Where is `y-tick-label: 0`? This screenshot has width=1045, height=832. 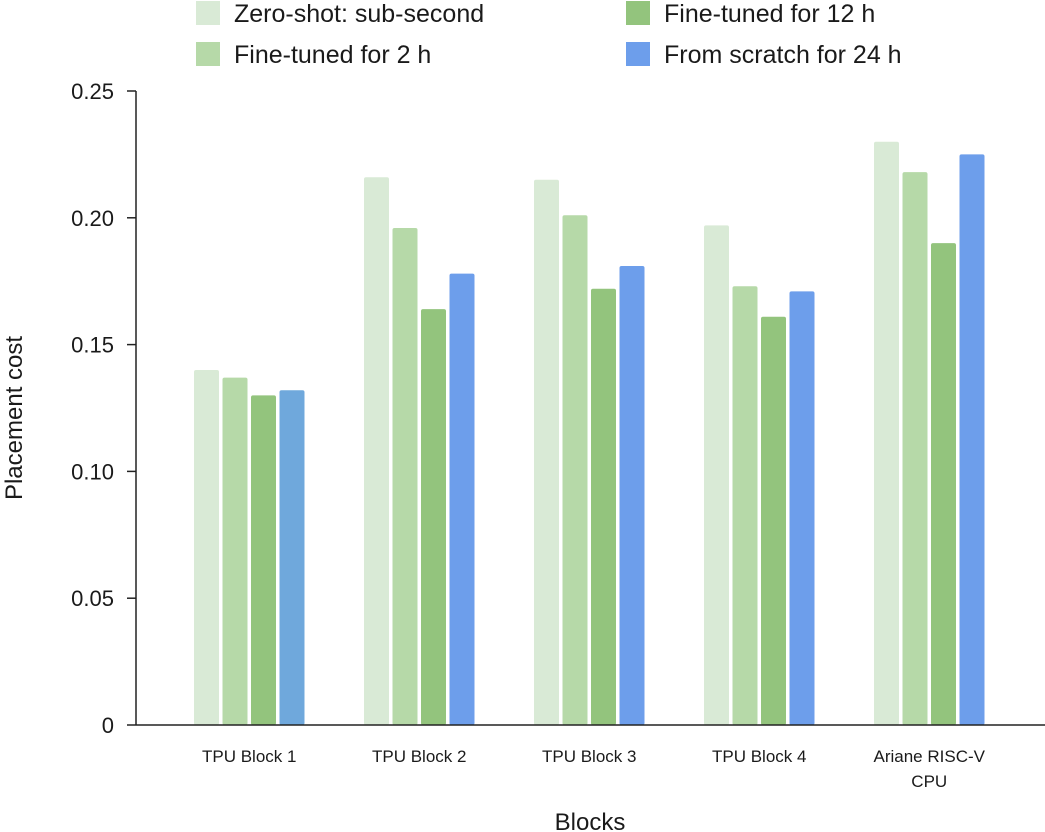 y-tick-label: 0 is located at coordinates (108, 725).